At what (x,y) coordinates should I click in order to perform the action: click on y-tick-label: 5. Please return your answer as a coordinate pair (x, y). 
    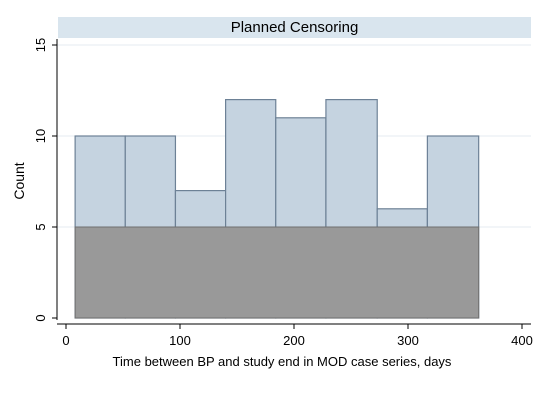
    Looking at the image, I should click on (40, 226).